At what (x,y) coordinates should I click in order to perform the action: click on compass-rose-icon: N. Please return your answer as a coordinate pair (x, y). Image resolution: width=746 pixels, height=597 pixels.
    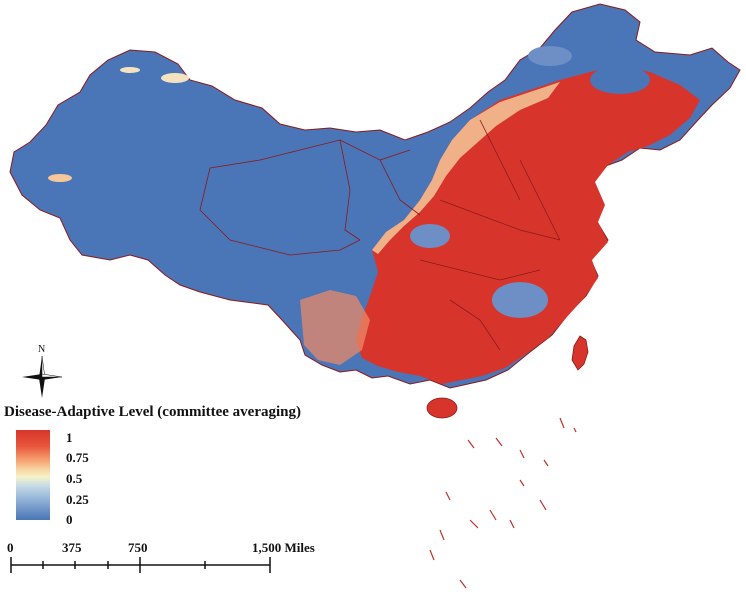
    Looking at the image, I should click on (42, 371).